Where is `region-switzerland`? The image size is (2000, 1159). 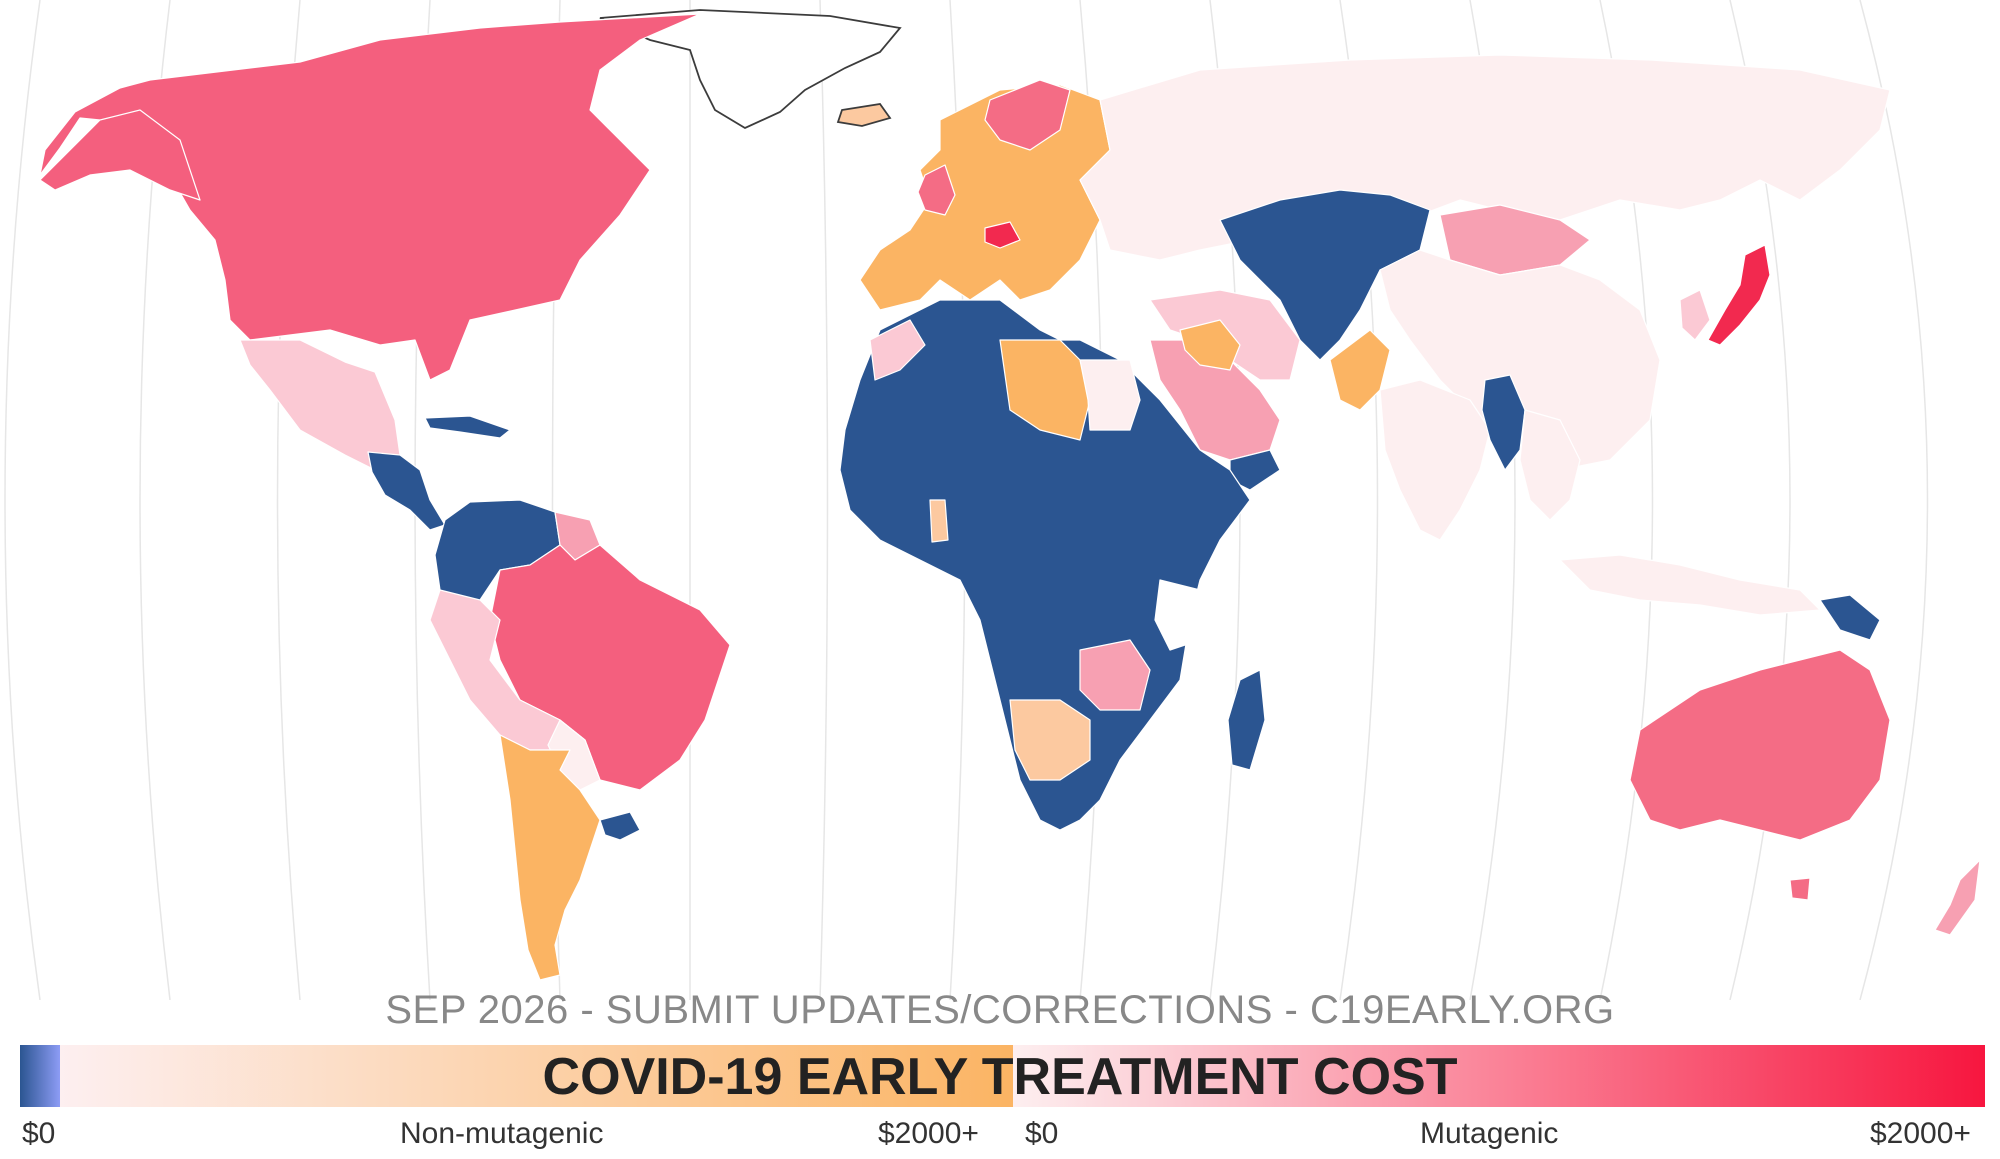 region-switzerland is located at coordinates (1002, 235).